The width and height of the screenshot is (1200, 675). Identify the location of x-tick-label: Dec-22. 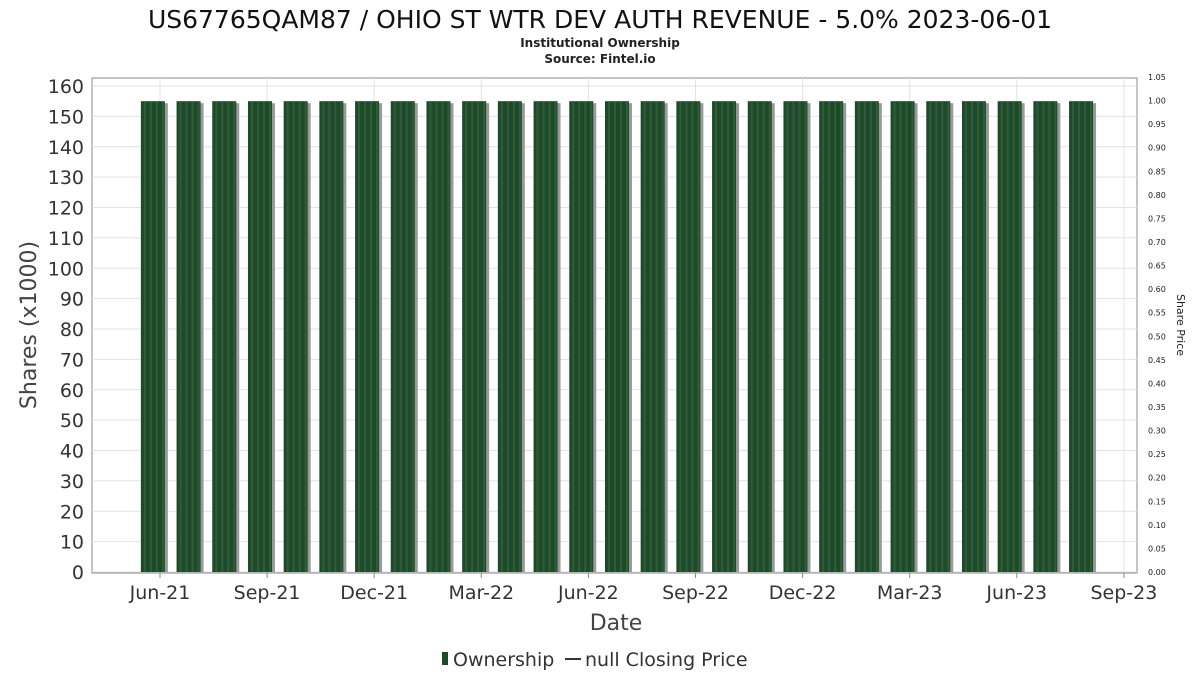
(803, 593).